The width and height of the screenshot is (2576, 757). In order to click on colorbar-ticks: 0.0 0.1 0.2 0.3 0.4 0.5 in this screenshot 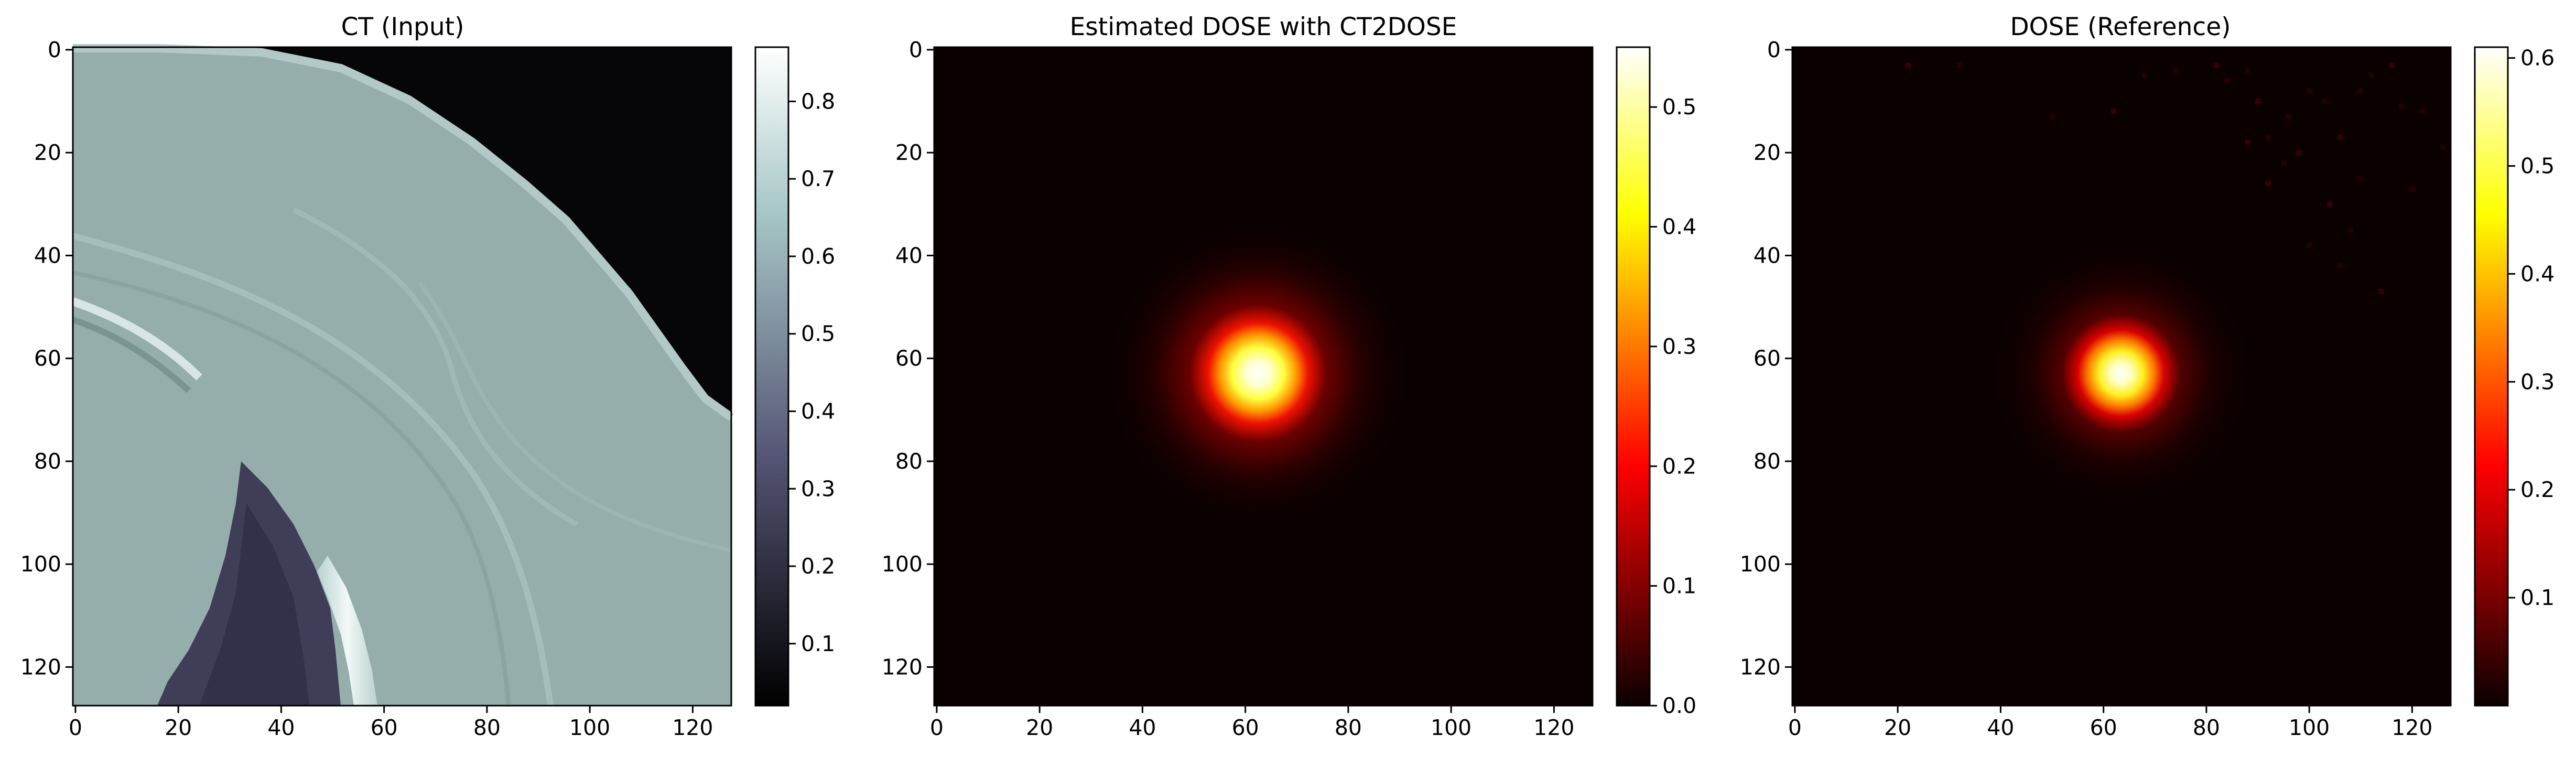, I will do `click(1673, 406)`.